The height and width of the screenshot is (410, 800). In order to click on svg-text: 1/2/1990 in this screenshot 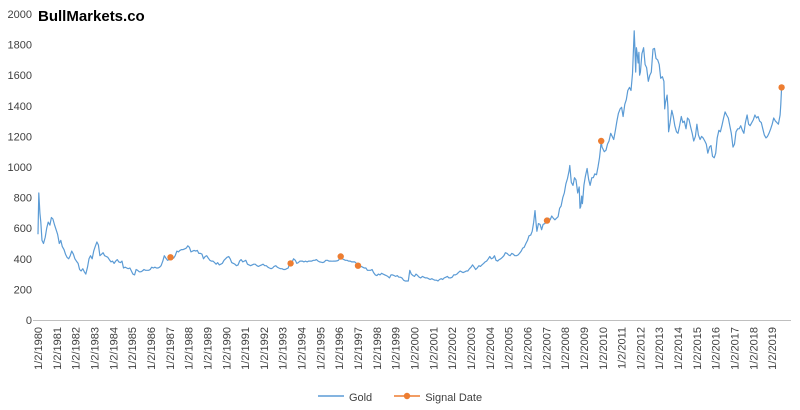, I will do `click(227, 348)`.